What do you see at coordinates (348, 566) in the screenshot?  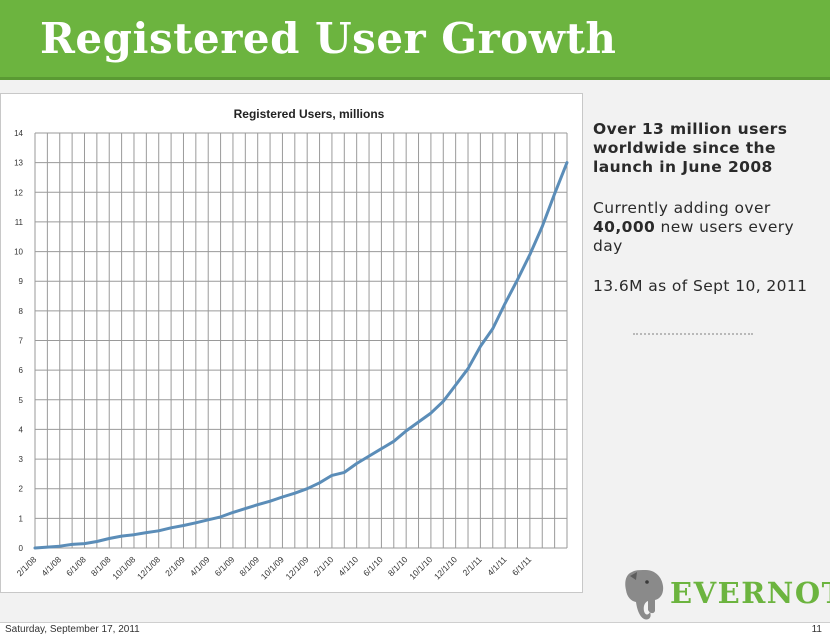 I see `x-tick-label: 4/1/10` at bounding box center [348, 566].